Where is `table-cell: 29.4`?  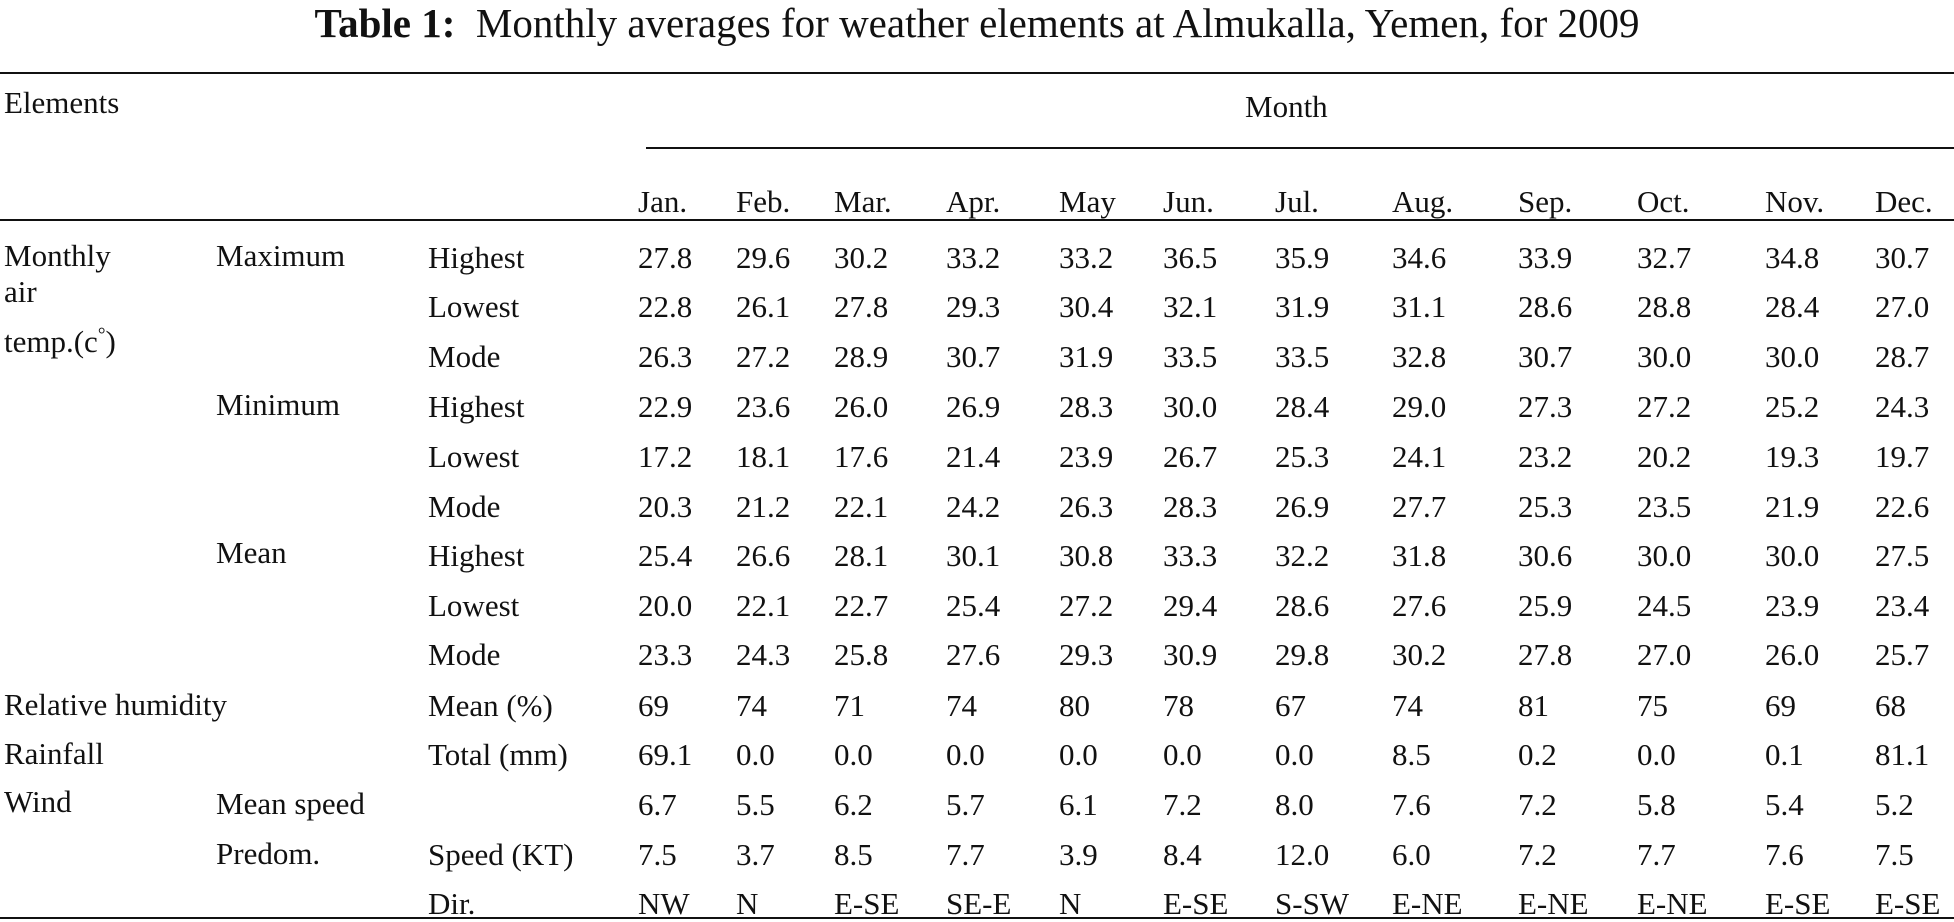 table-cell: 29.4 is located at coordinates (1190, 605).